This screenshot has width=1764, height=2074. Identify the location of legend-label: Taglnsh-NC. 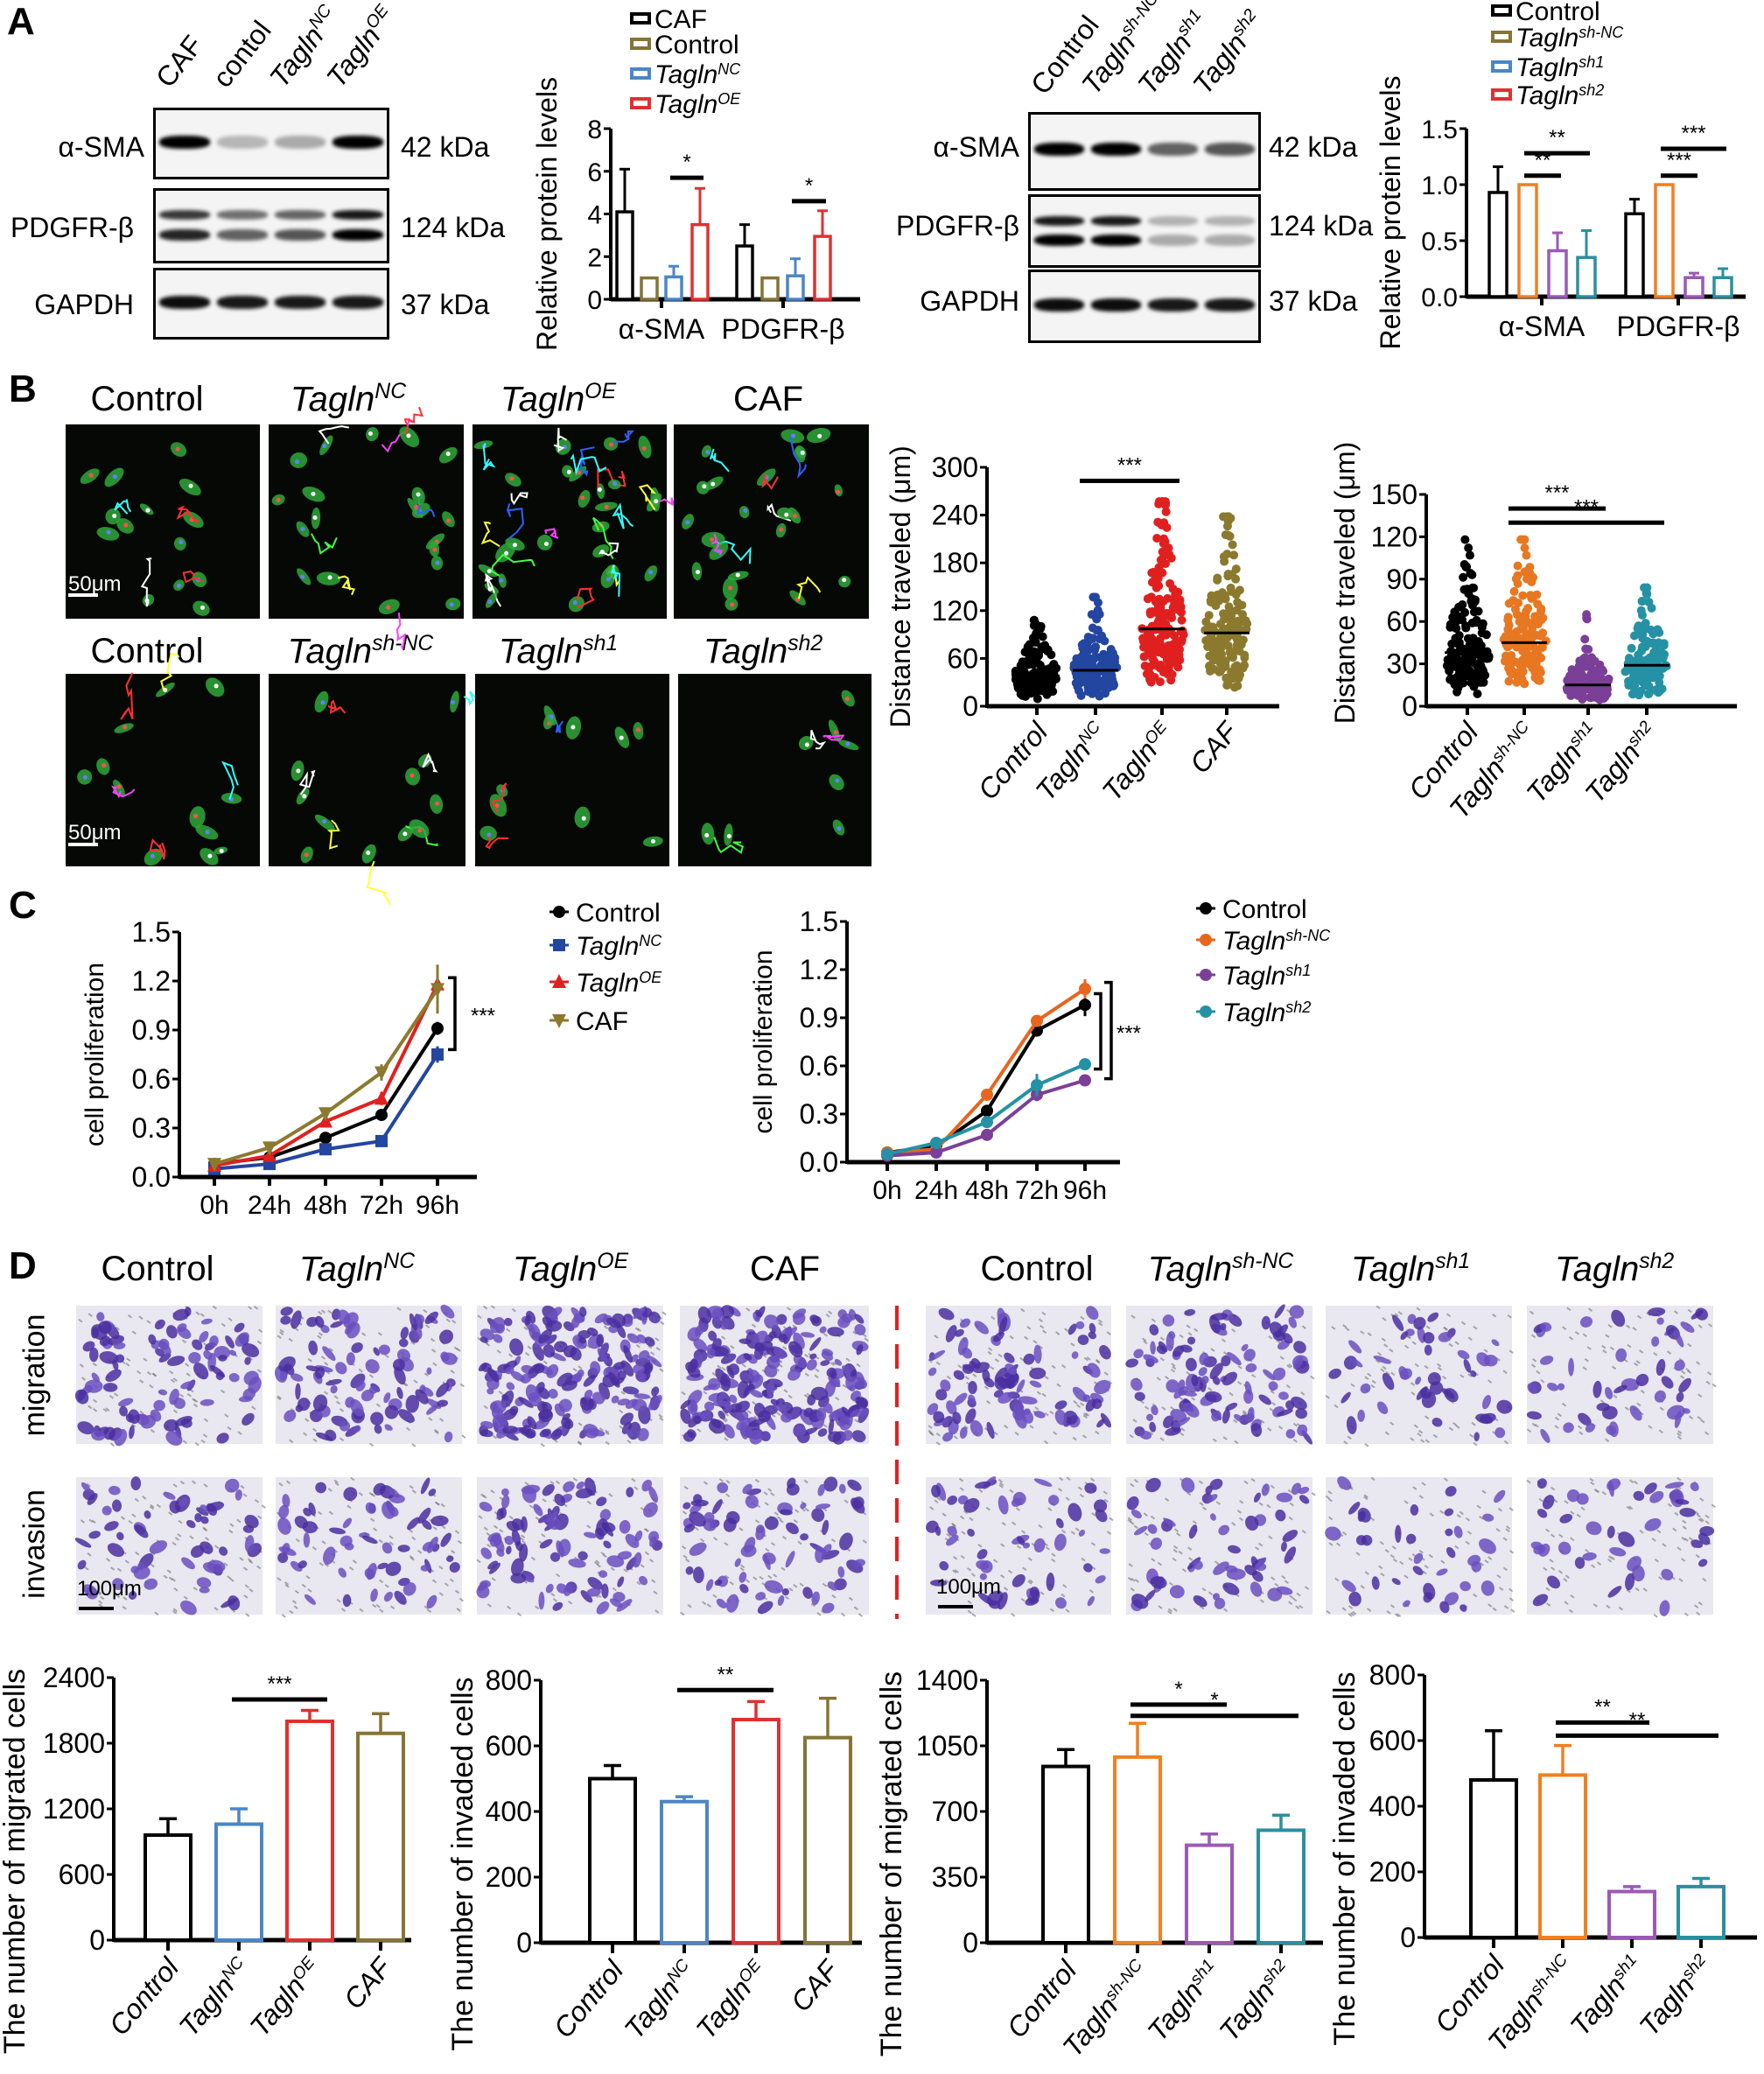
(1570, 38).